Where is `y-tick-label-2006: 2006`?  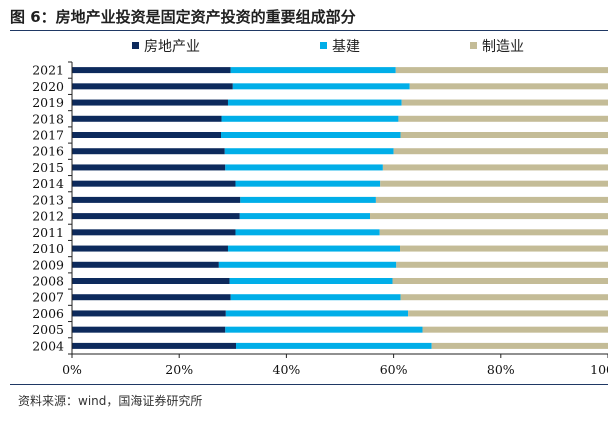 y-tick-label-2006: 2006 is located at coordinates (48, 313).